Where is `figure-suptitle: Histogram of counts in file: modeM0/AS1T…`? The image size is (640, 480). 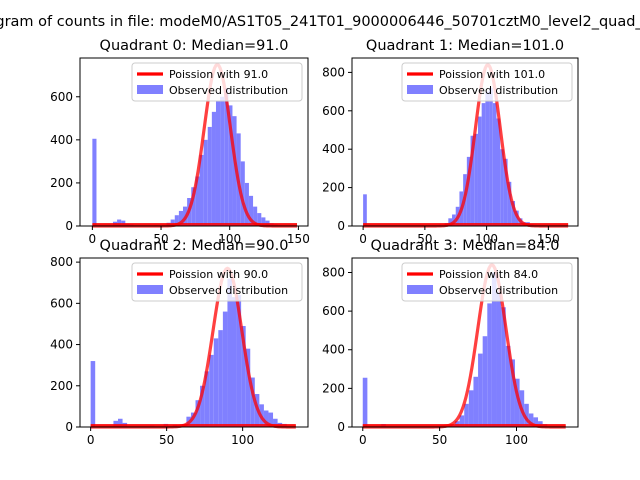 figure-suptitle: Histogram of counts in file: modeM0/AS1T… is located at coordinates (320, 22).